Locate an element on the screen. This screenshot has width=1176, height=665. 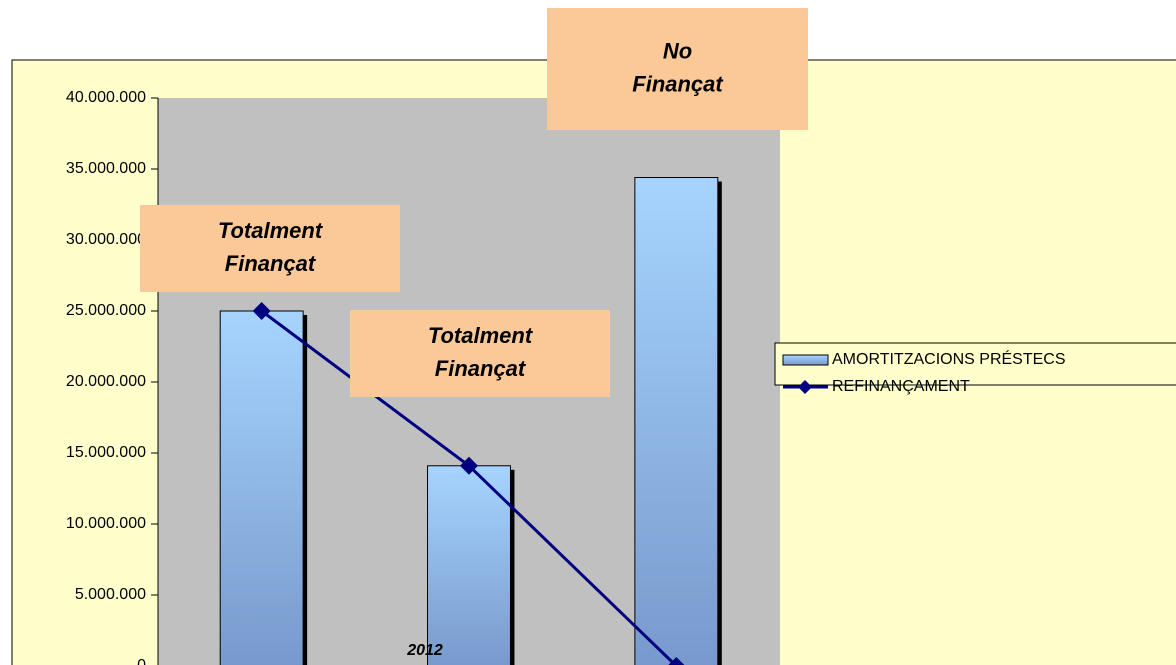
y-tick-label: 10.000.000 is located at coordinates (106, 523).